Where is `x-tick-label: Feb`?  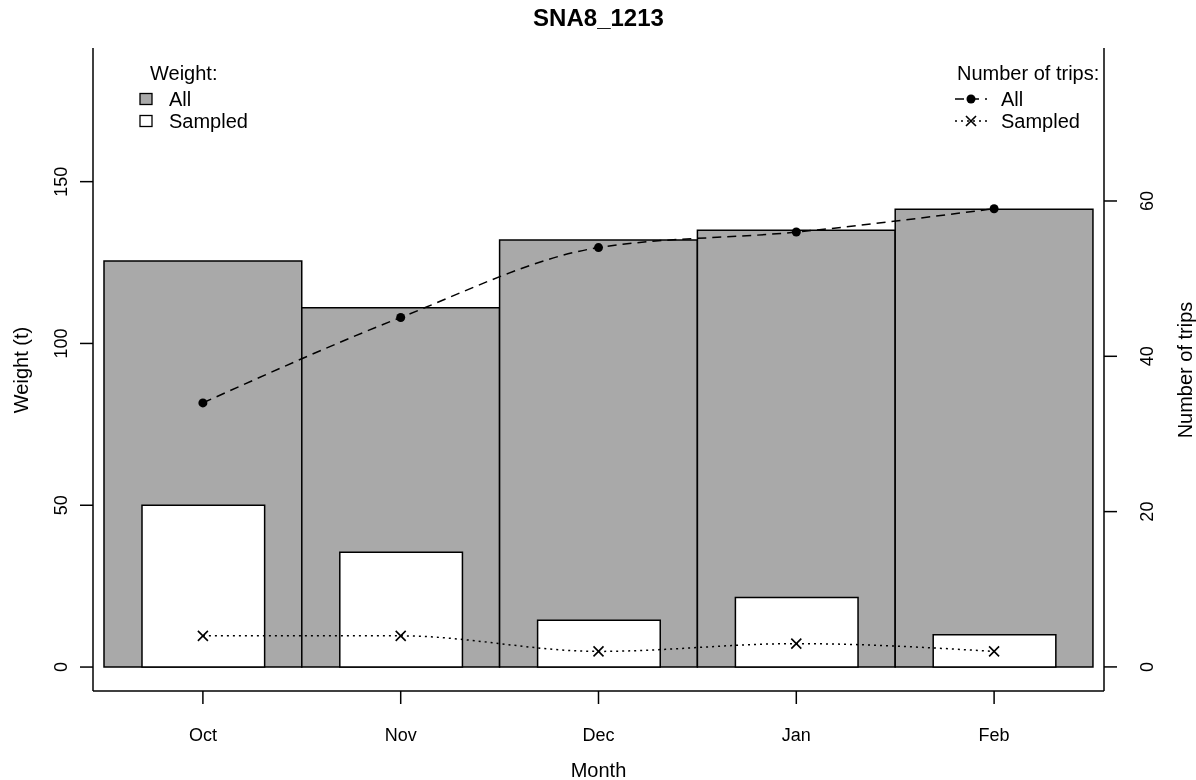
x-tick-label: Feb is located at coordinates (994, 735).